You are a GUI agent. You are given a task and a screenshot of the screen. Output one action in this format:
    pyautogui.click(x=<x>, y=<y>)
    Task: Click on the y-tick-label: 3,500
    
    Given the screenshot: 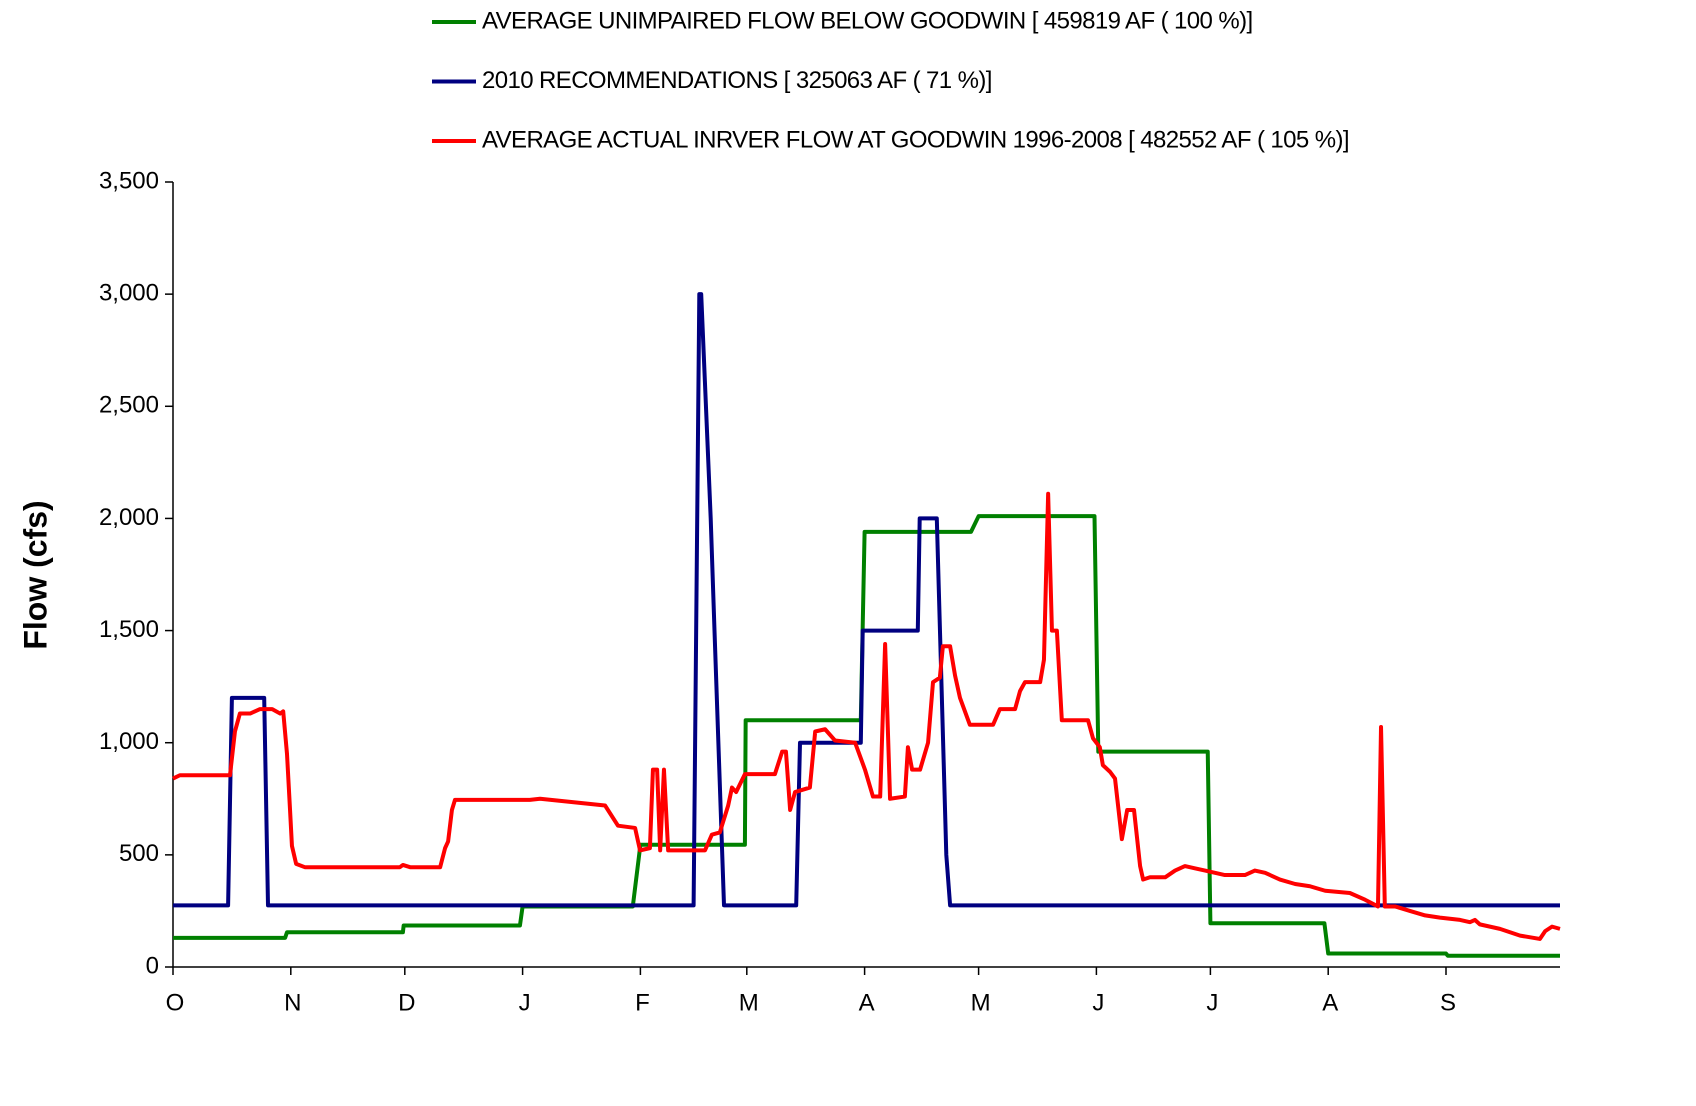 What is the action you would take?
    pyautogui.click(x=129, y=180)
    